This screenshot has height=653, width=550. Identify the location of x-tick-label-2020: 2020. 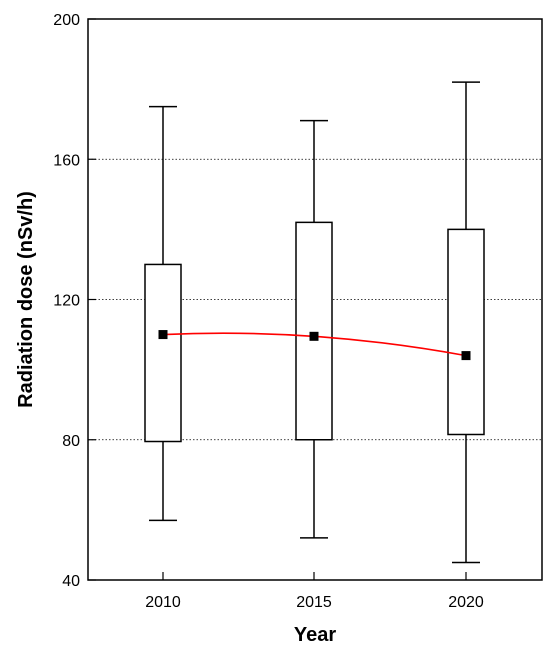
(466, 602).